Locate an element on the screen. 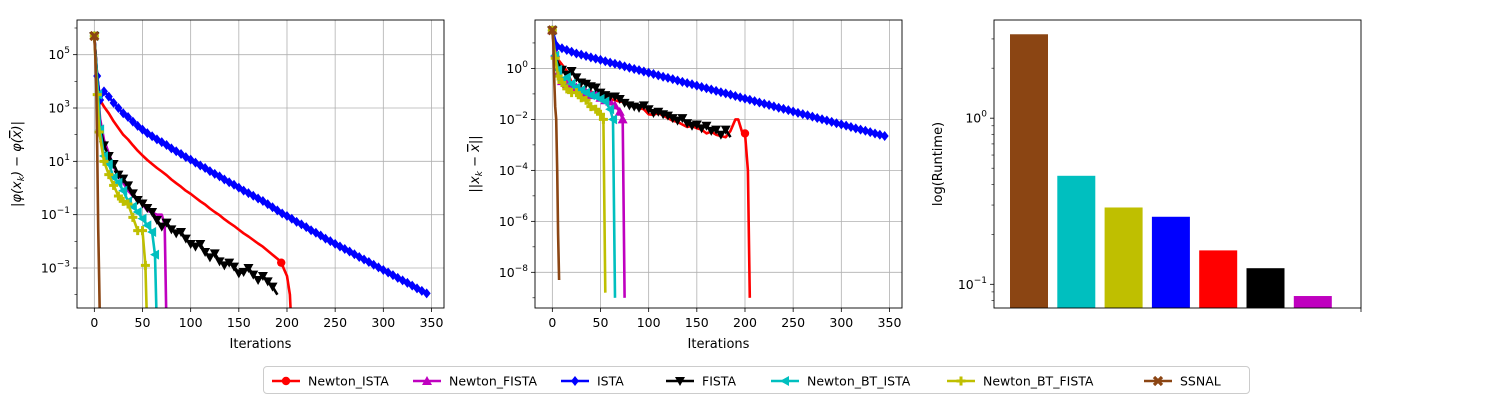 Image resolution: width=1512 pixels, height=400 pixels. y-axis-label: ||xk − x|| is located at coordinates (476, 163).